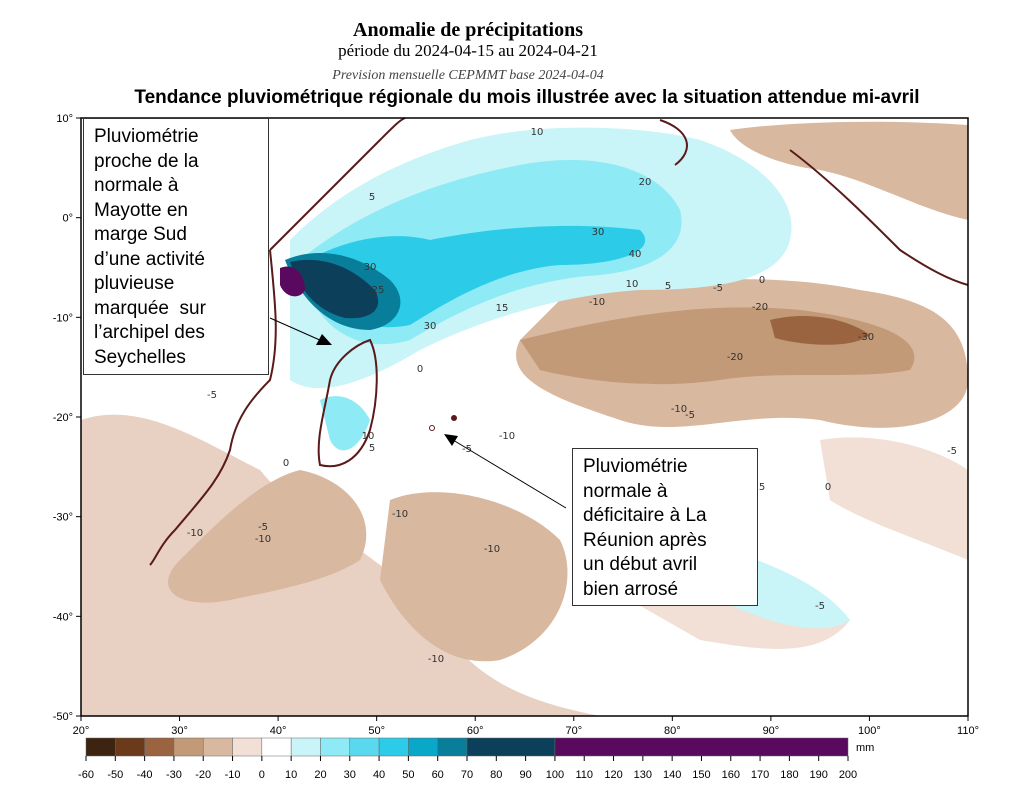 The width and height of the screenshot is (1033, 788). Describe the element at coordinates (179, 731) in the screenshot. I see `x-tick-label: 30°` at that location.